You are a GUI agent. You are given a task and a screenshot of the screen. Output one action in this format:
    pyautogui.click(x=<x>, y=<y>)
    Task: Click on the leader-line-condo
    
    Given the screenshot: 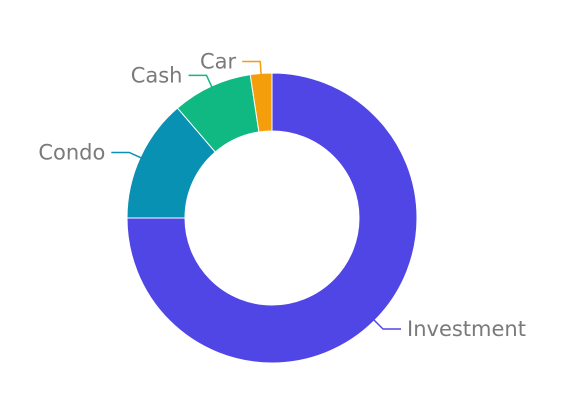 What is the action you would take?
    pyautogui.click(x=127, y=155)
    